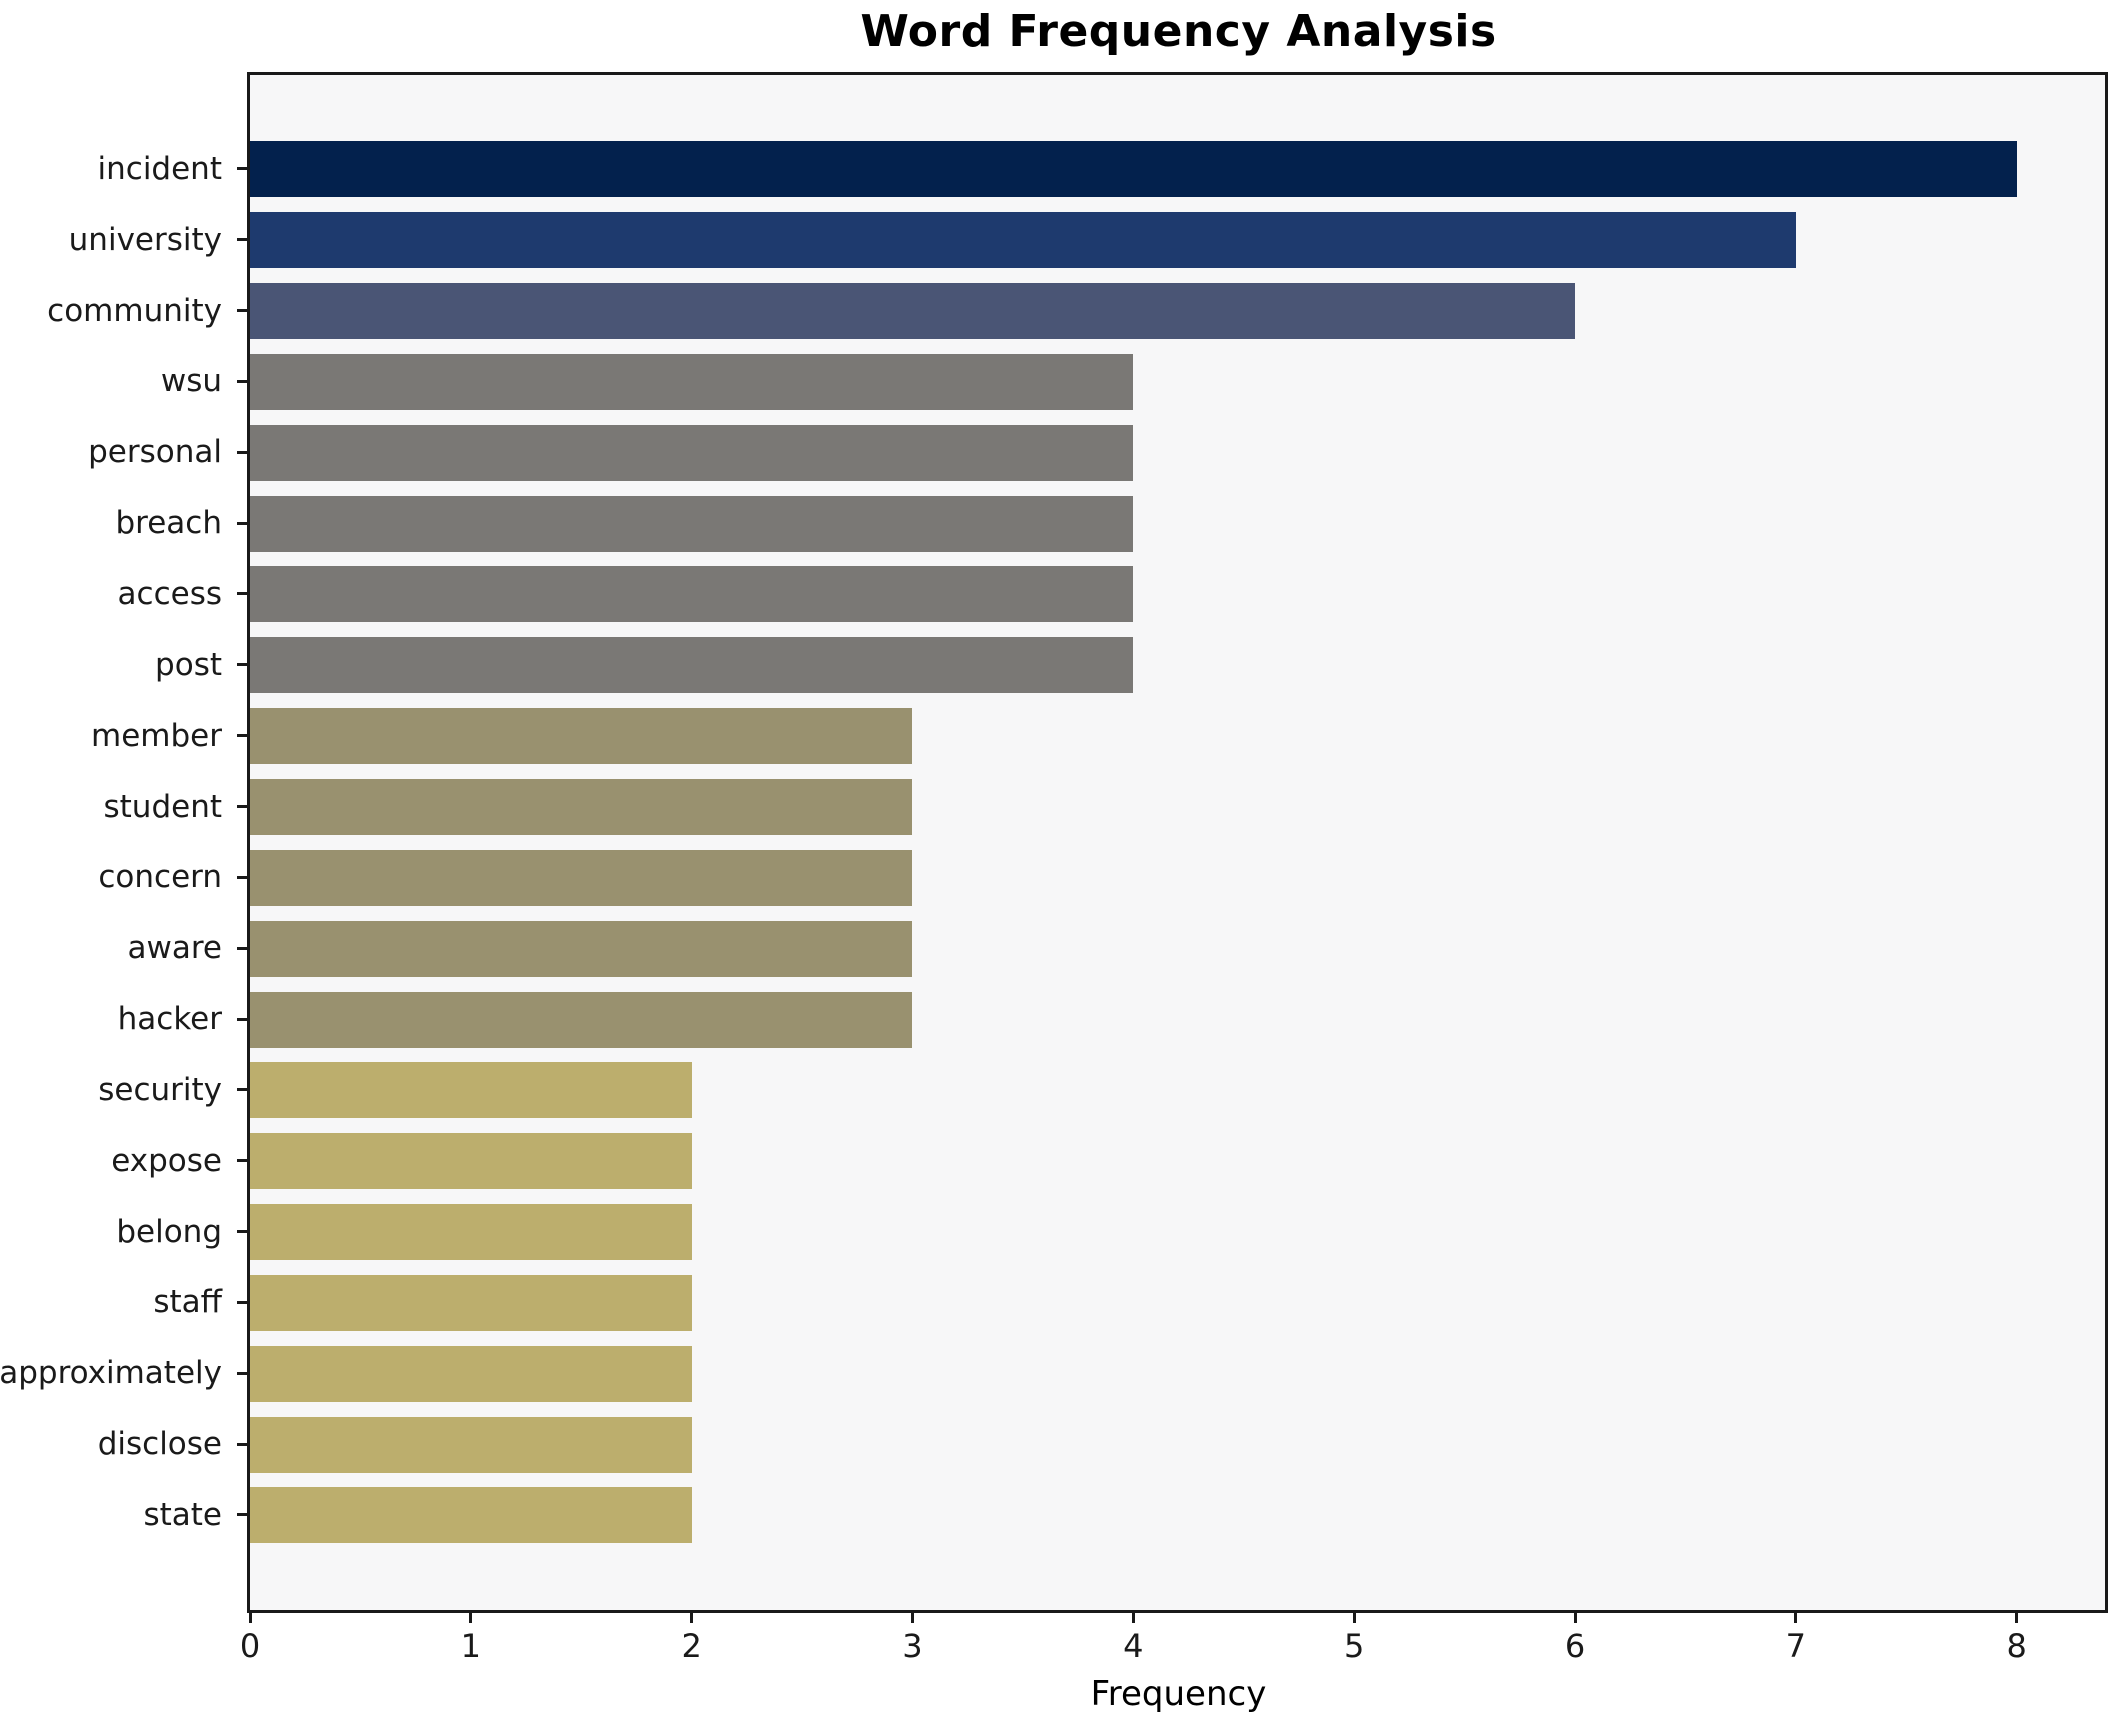 Image resolution: width=2127 pixels, height=1722 pixels. I want to click on bar-row: state, so click(1124, 1515).